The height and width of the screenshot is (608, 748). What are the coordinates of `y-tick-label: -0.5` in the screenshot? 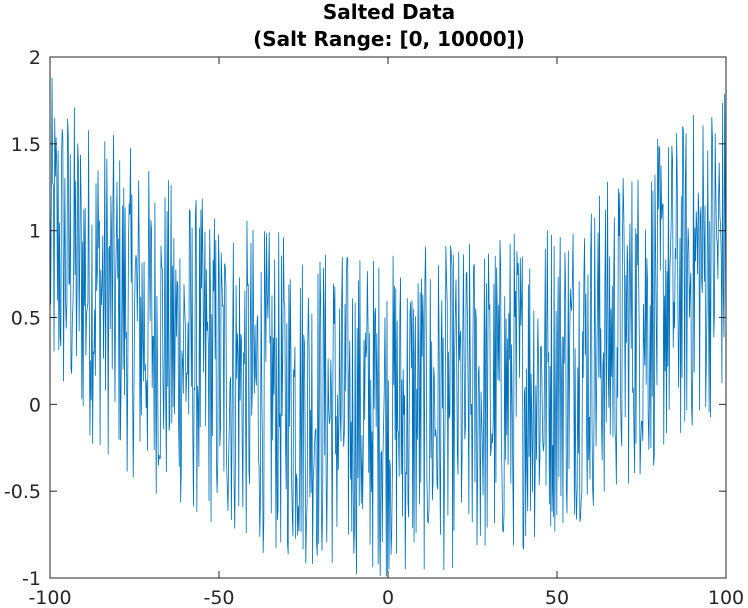 It's located at (22, 492).